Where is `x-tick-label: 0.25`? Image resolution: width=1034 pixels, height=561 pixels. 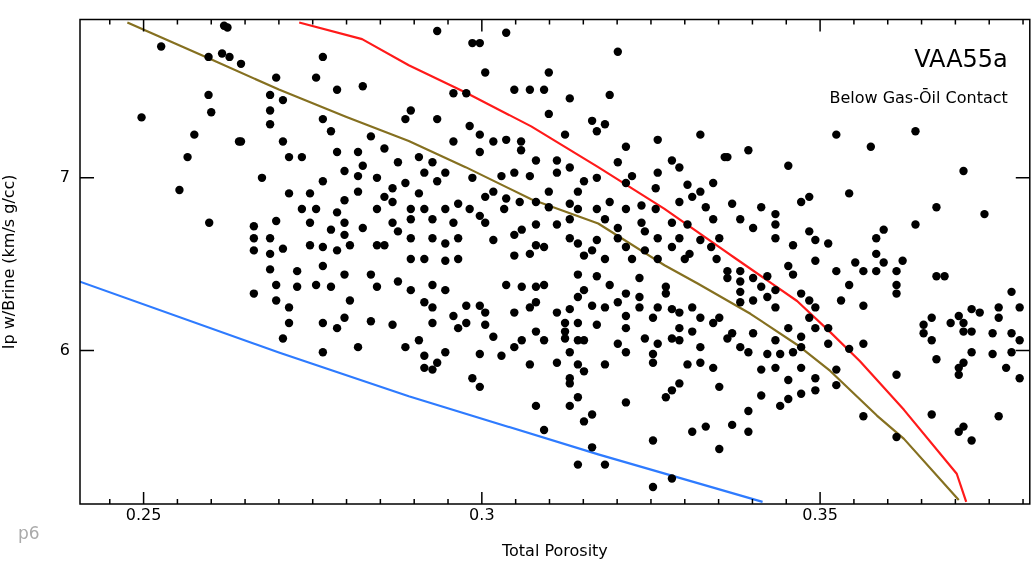 x-tick-label: 0.25 is located at coordinates (143, 514).